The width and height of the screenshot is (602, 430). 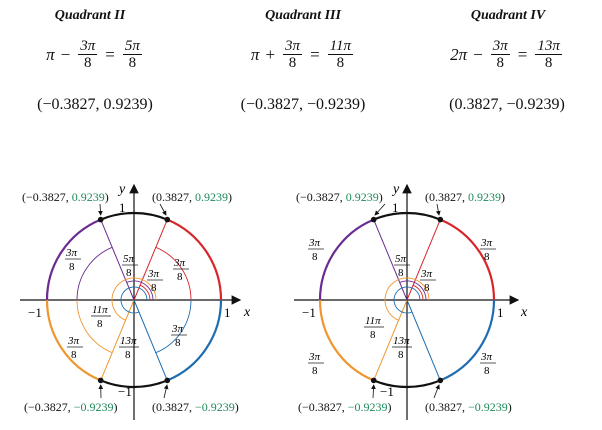 I want to click on quadrant-iv-point: (0.3827, −0.9239), so click(x=507, y=104).